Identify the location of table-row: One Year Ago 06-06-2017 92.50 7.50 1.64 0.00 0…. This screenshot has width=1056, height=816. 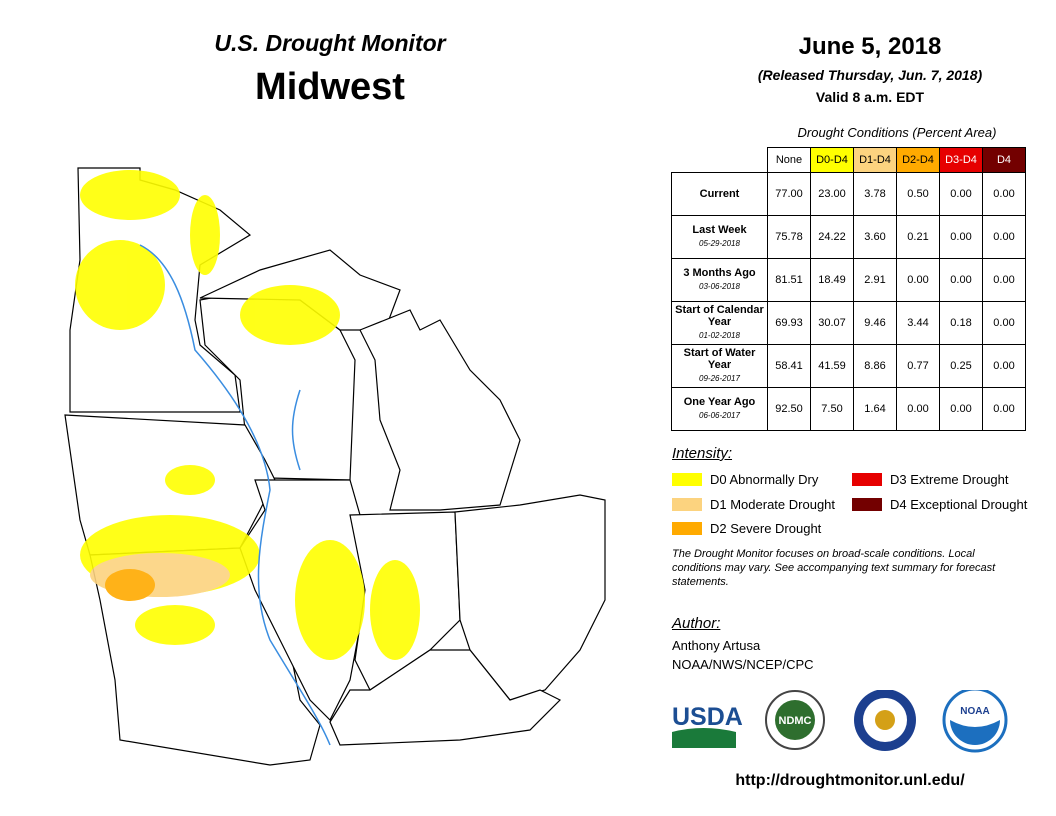
(848, 409).